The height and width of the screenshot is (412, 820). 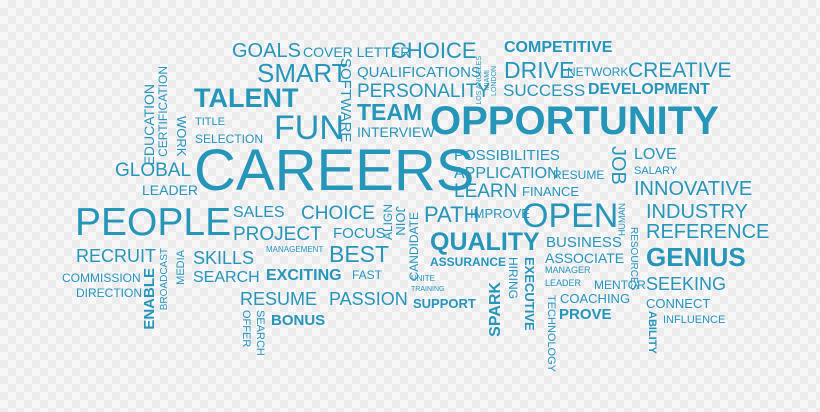 I want to click on word-resources: RESOURCES, so click(x=633, y=259).